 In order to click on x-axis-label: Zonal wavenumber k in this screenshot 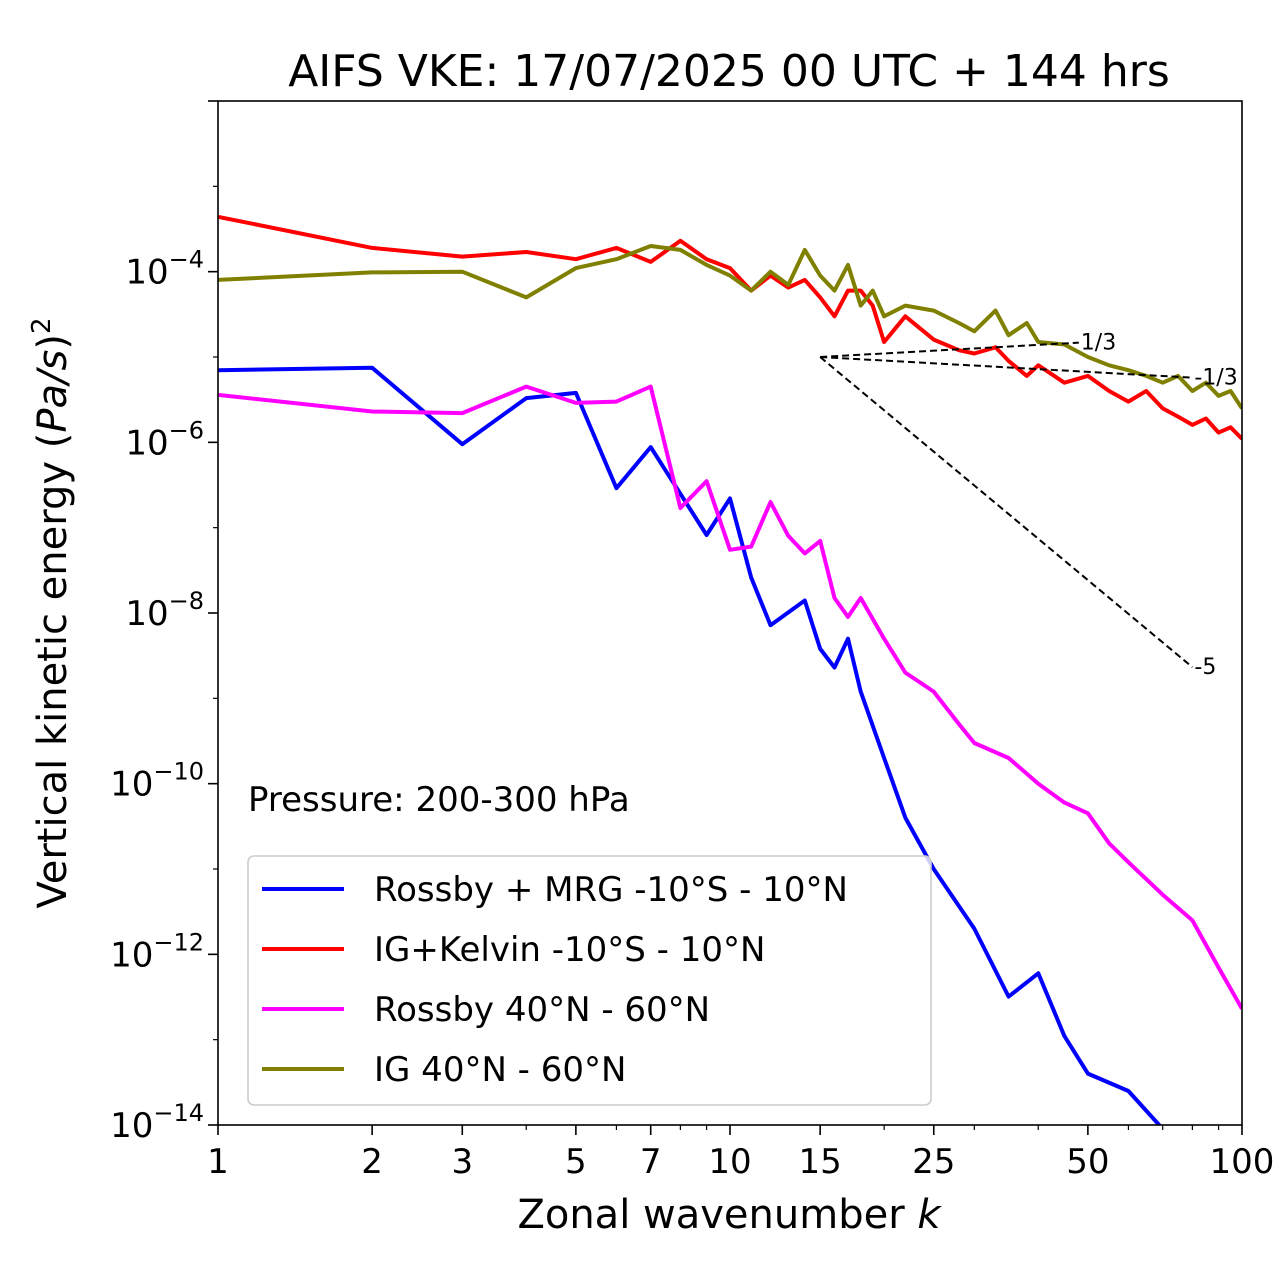, I will do `click(729, 1215)`.